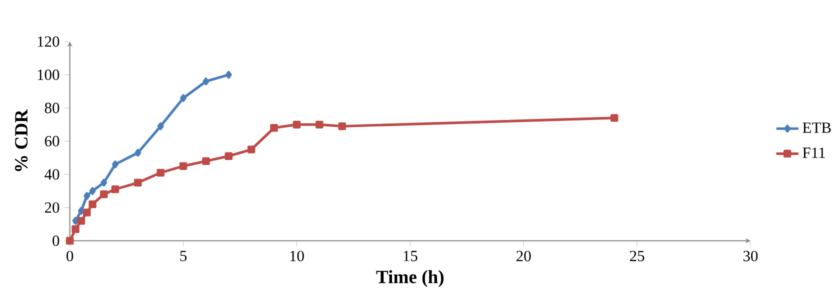  What do you see at coordinates (411, 256) in the screenshot?
I see `x-tick-label: 15` at bounding box center [411, 256].